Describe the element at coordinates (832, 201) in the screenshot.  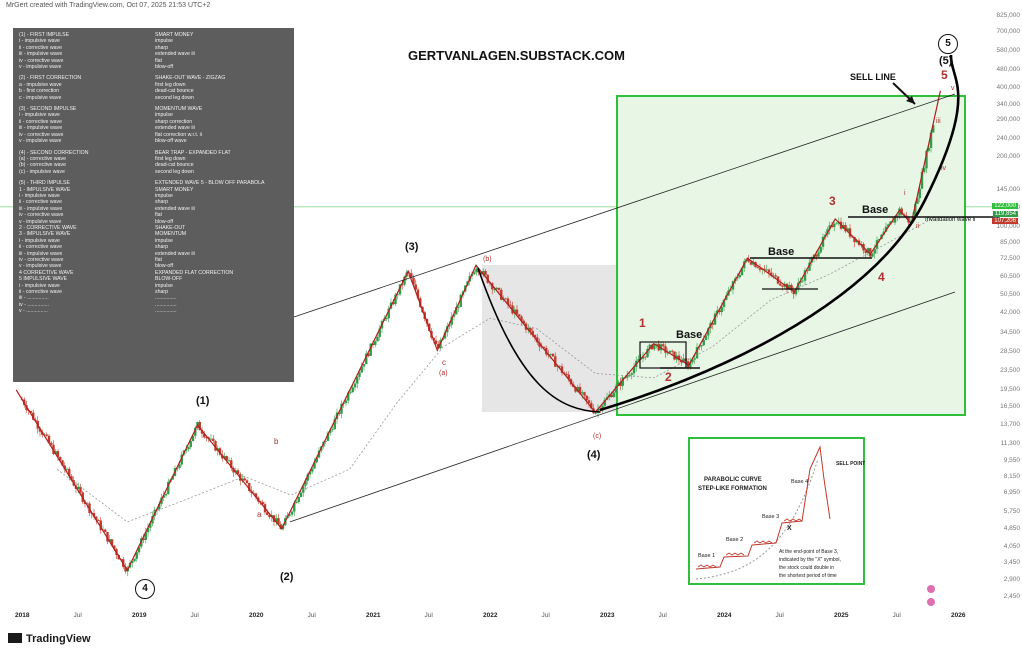
I see `minor-wave-3: 3` at that location.